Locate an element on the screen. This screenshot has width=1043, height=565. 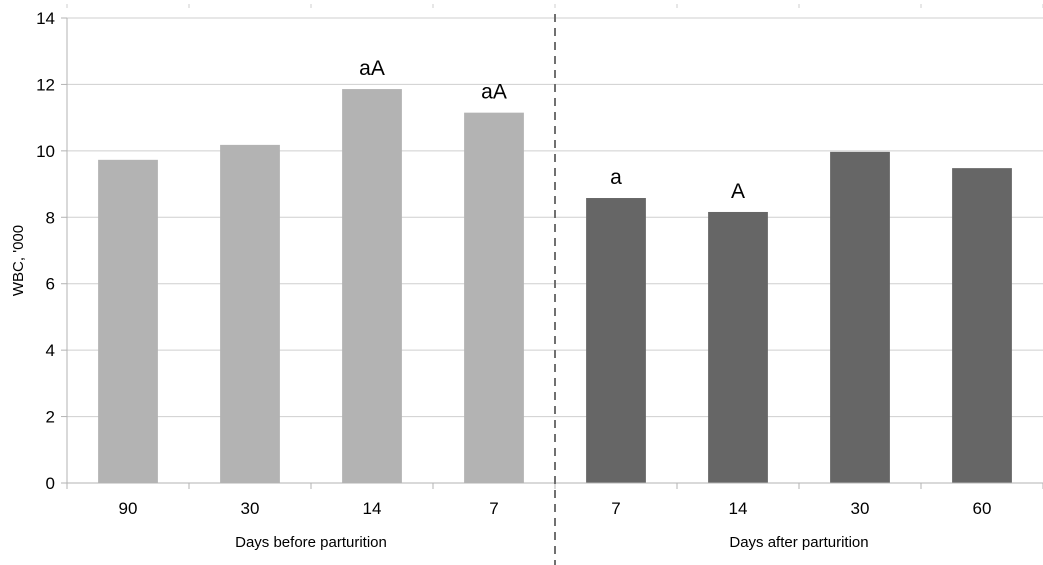
x-tick-label: 90 is located at coordinates (128, 508).